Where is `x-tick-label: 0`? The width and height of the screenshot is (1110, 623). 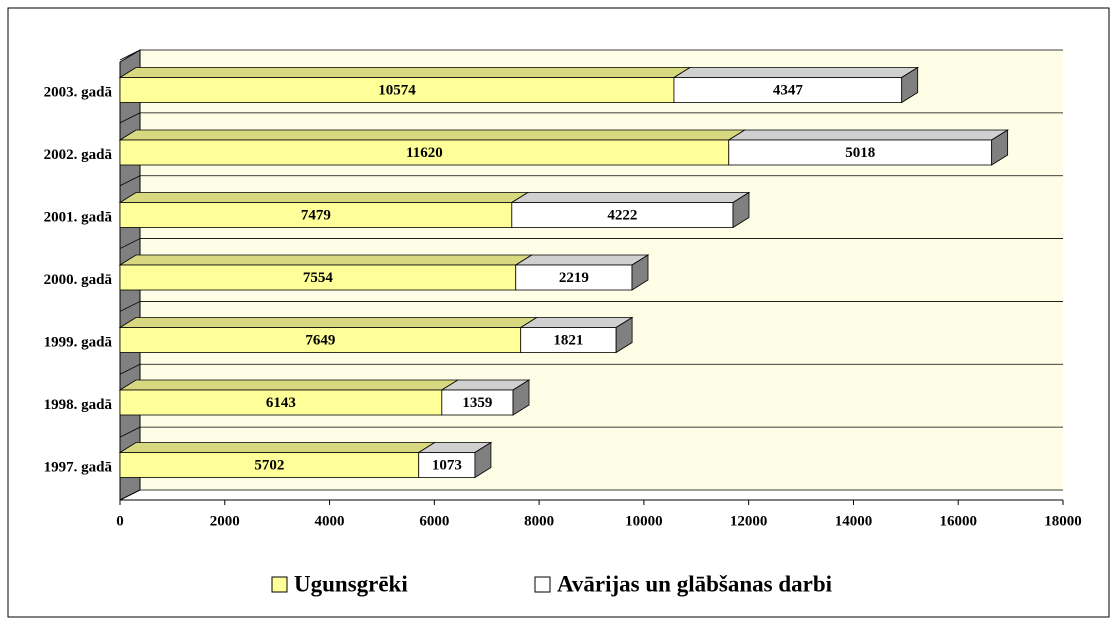 x-tick-label: 0 is located at coordinates (120, 521).